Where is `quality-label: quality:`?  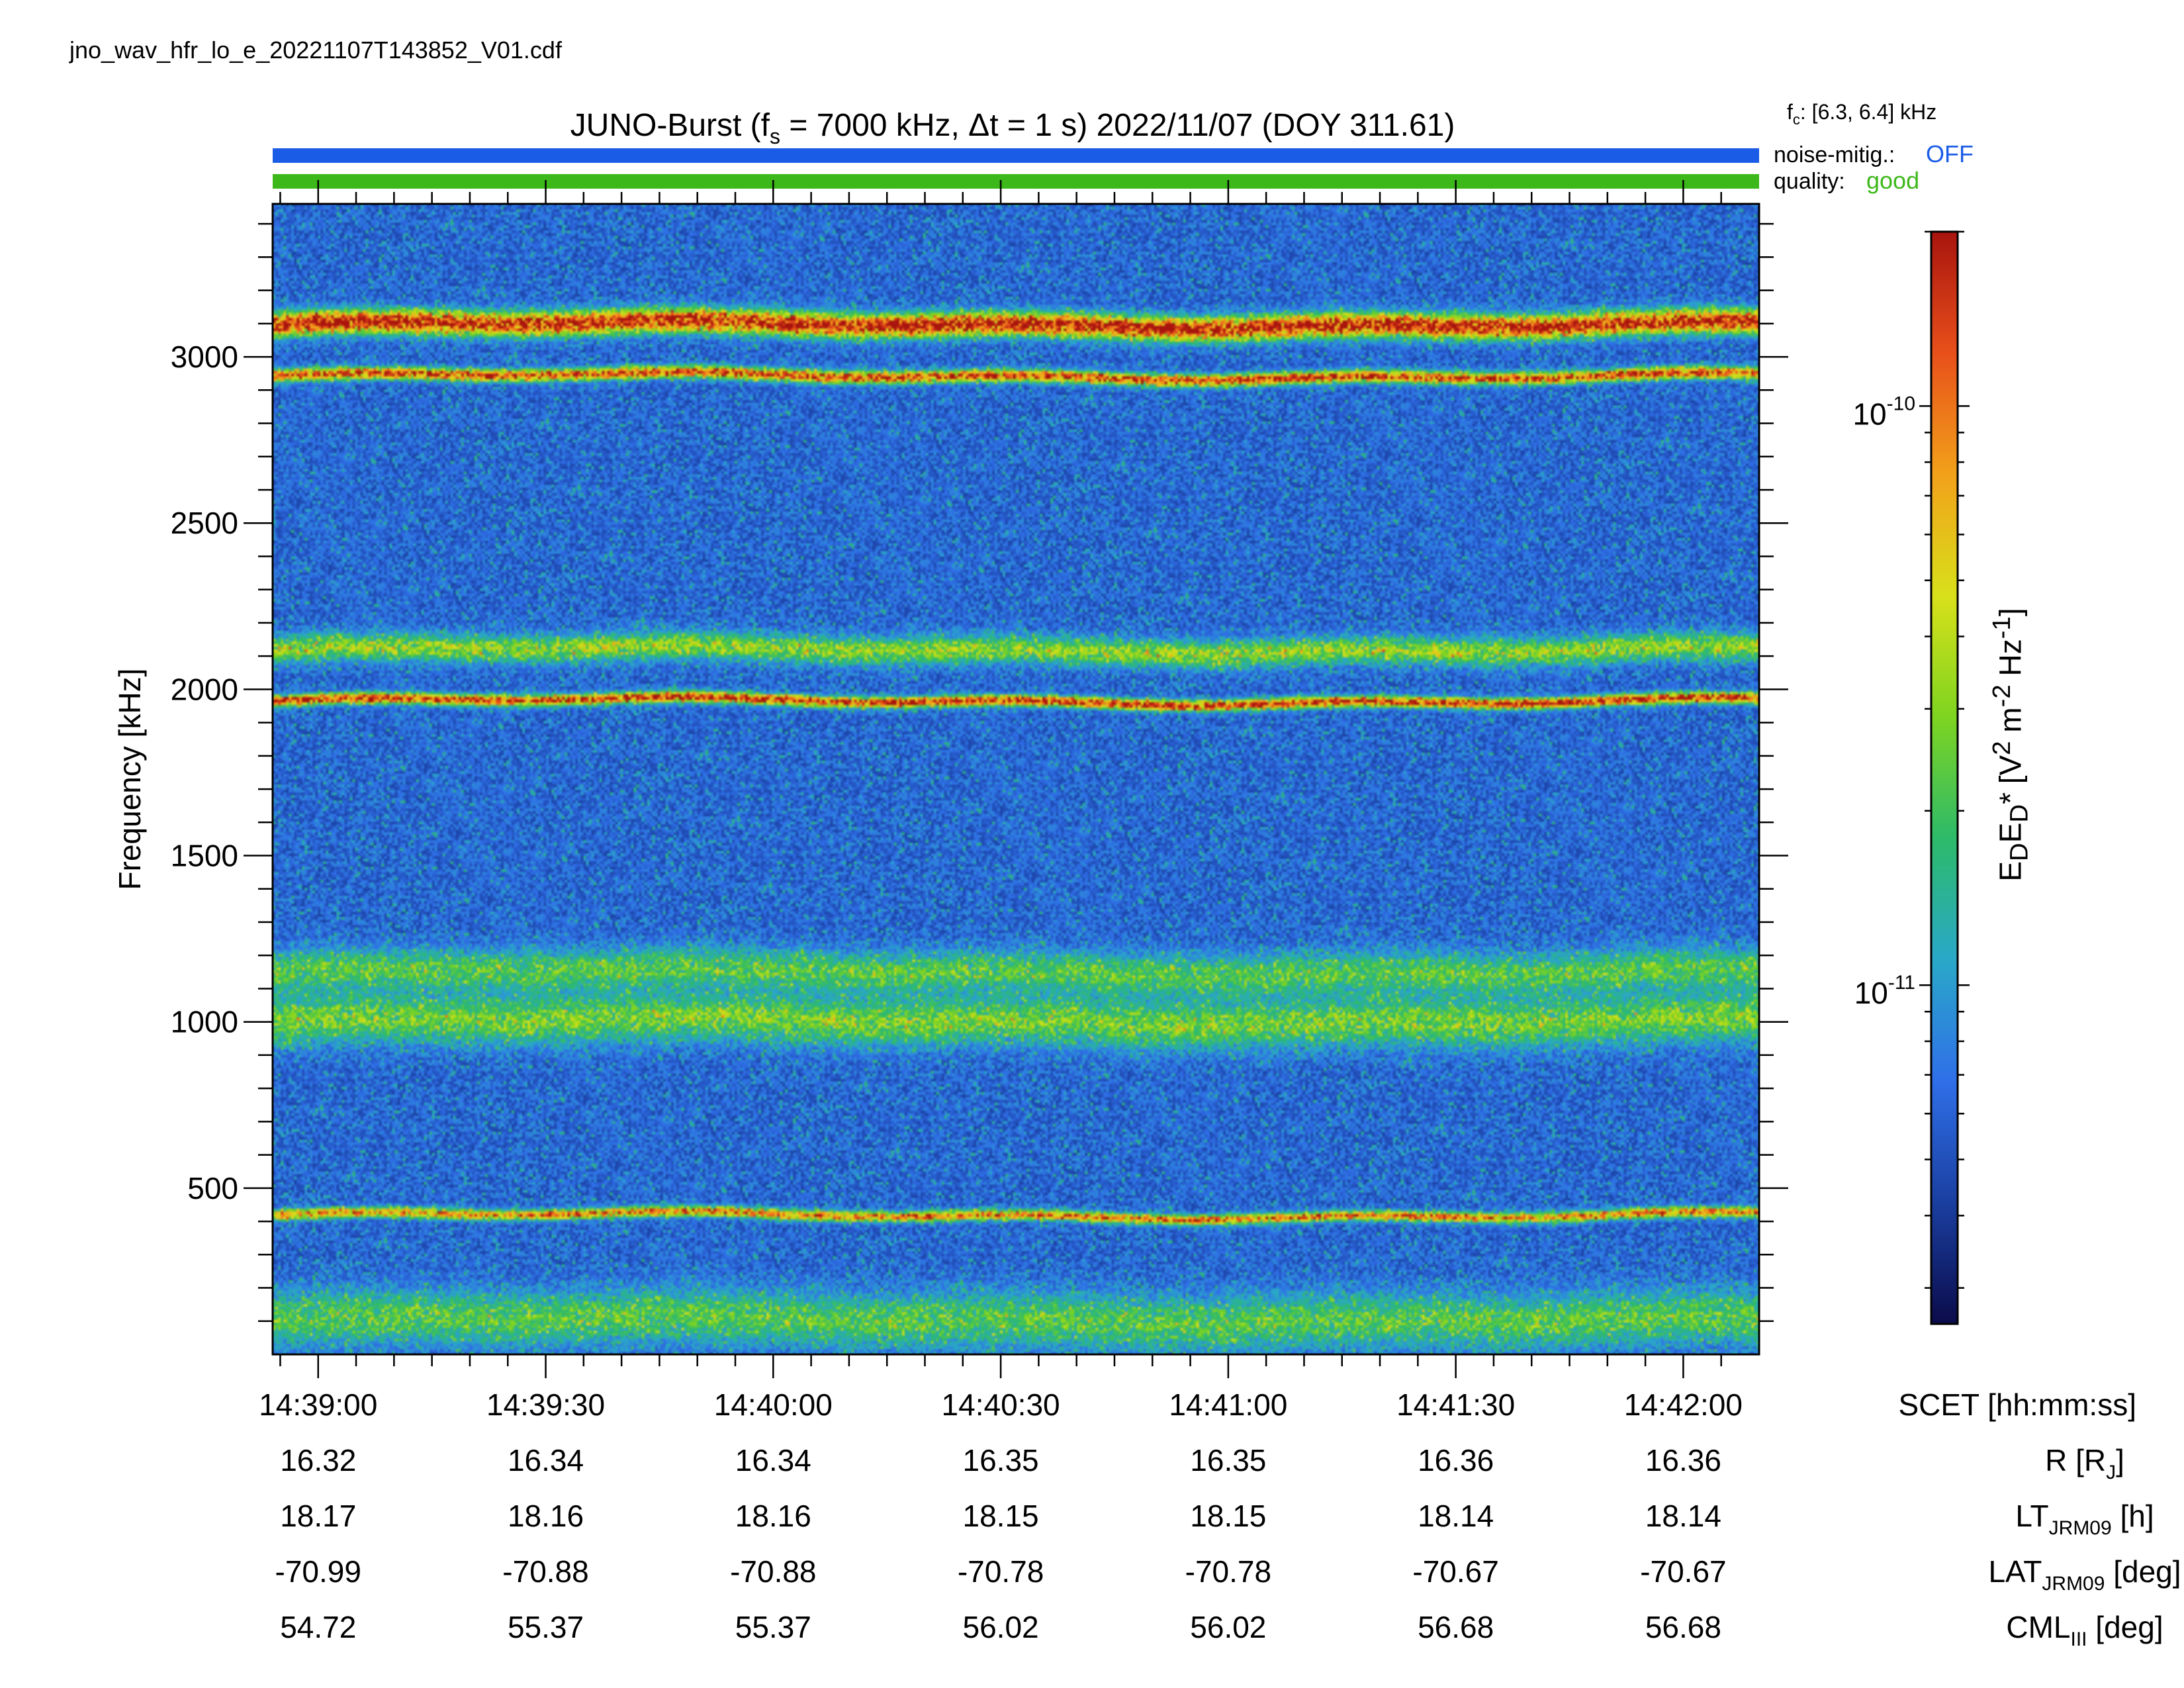 quality-label: quality: is located at coordinates (1809, 181).